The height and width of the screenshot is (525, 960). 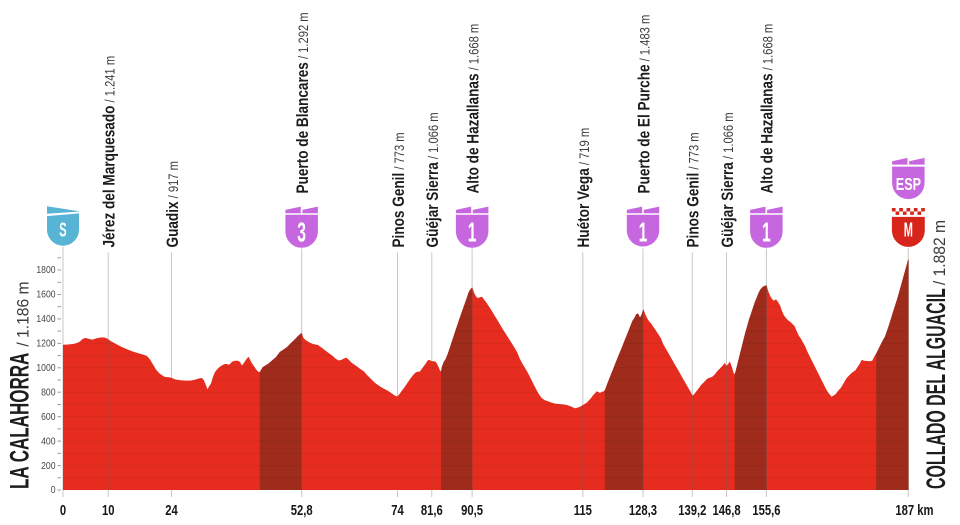 I want to click on svg-text: 400, so click(x=48, y=442).